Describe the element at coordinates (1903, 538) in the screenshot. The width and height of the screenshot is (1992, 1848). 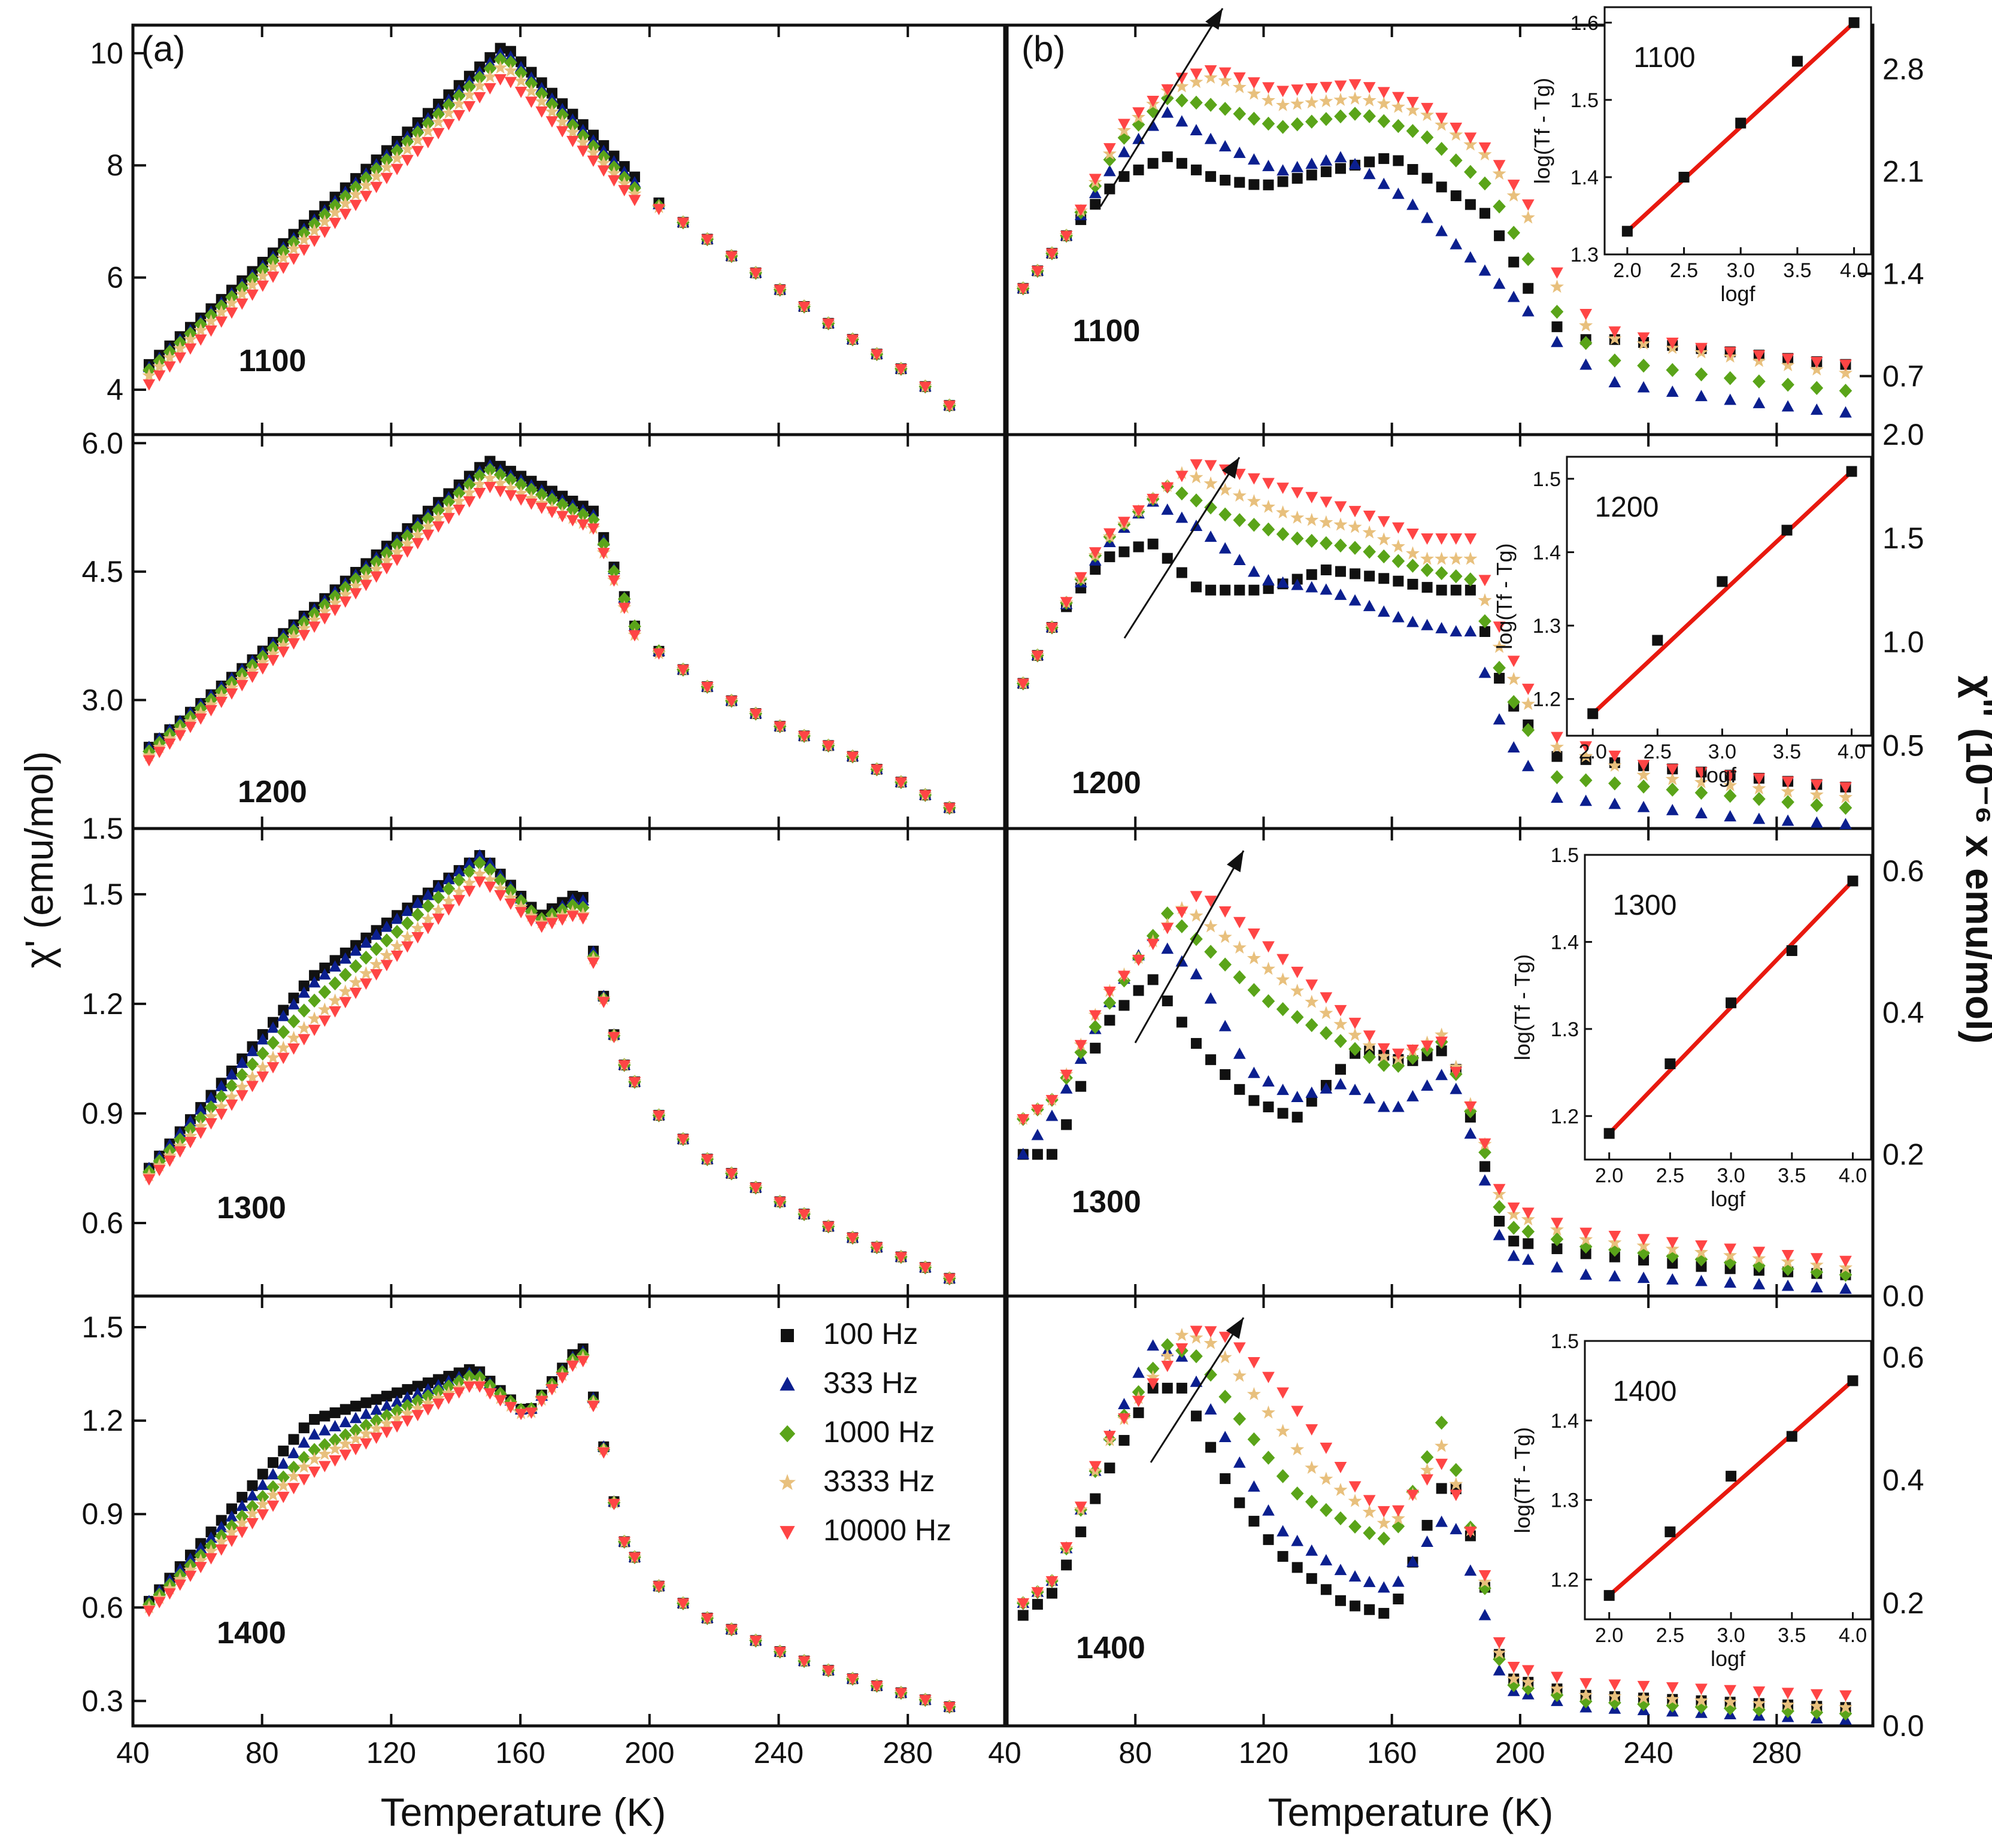
I see `right-y-tick-label: 1.5` at that location.